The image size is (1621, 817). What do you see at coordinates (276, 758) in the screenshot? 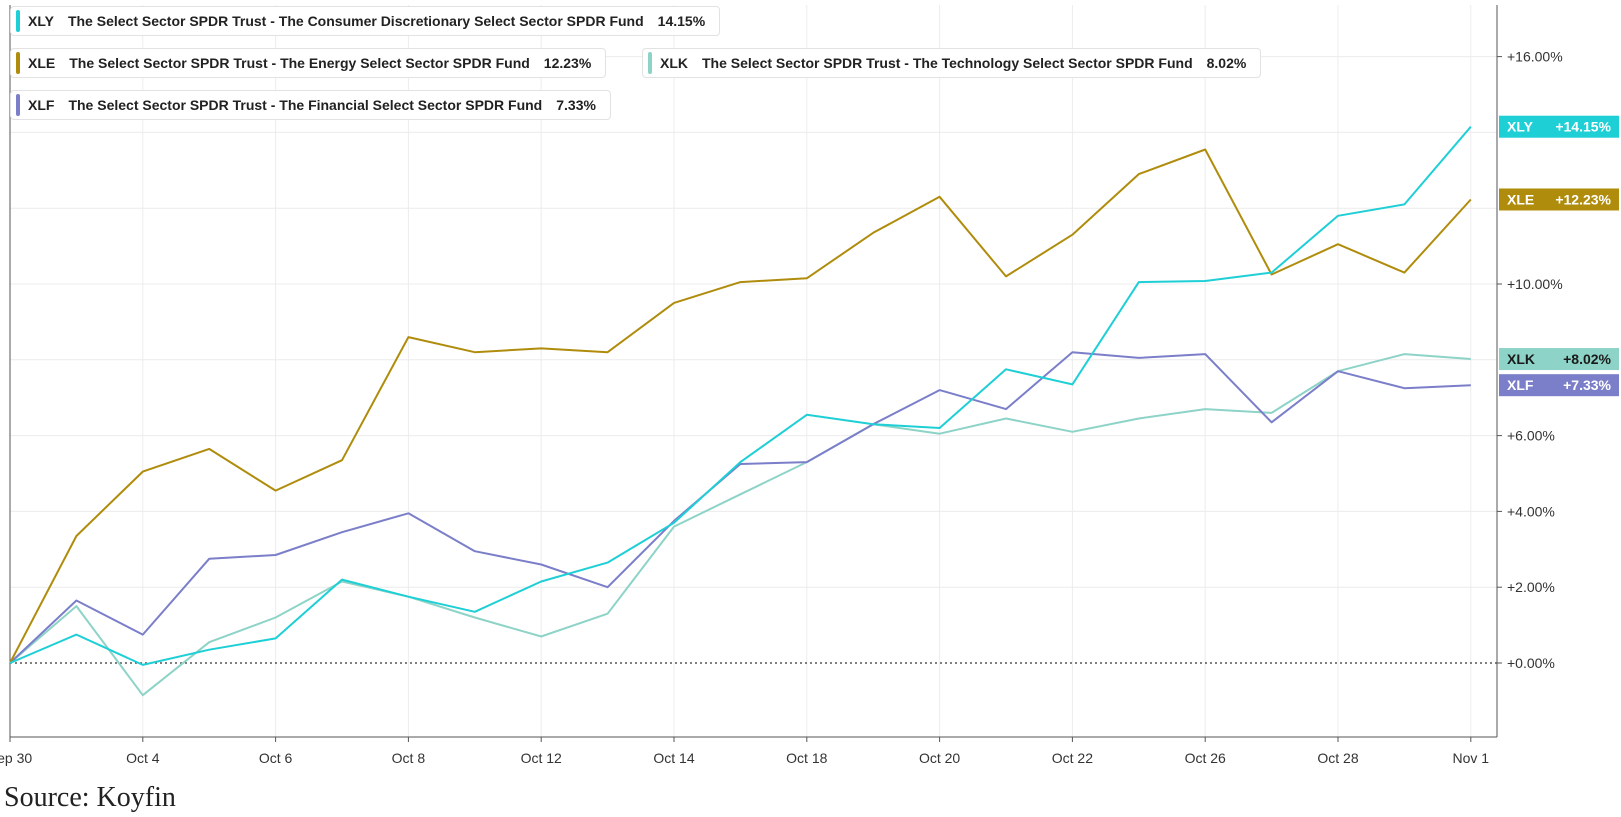
I see `x-tick-label: Oct 6` at bounding box center [276, 758].